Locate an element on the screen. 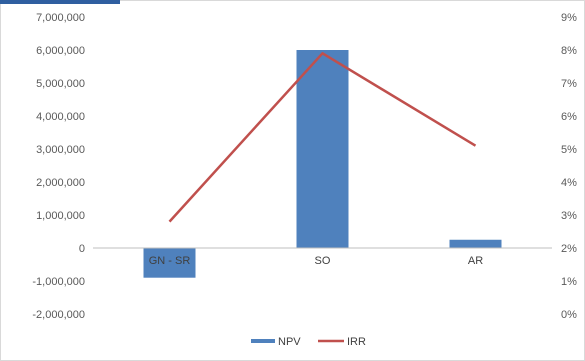 The image size is (585, 361). y-left-tick-label: 3,000,000 is located at coordinates (60, 150).